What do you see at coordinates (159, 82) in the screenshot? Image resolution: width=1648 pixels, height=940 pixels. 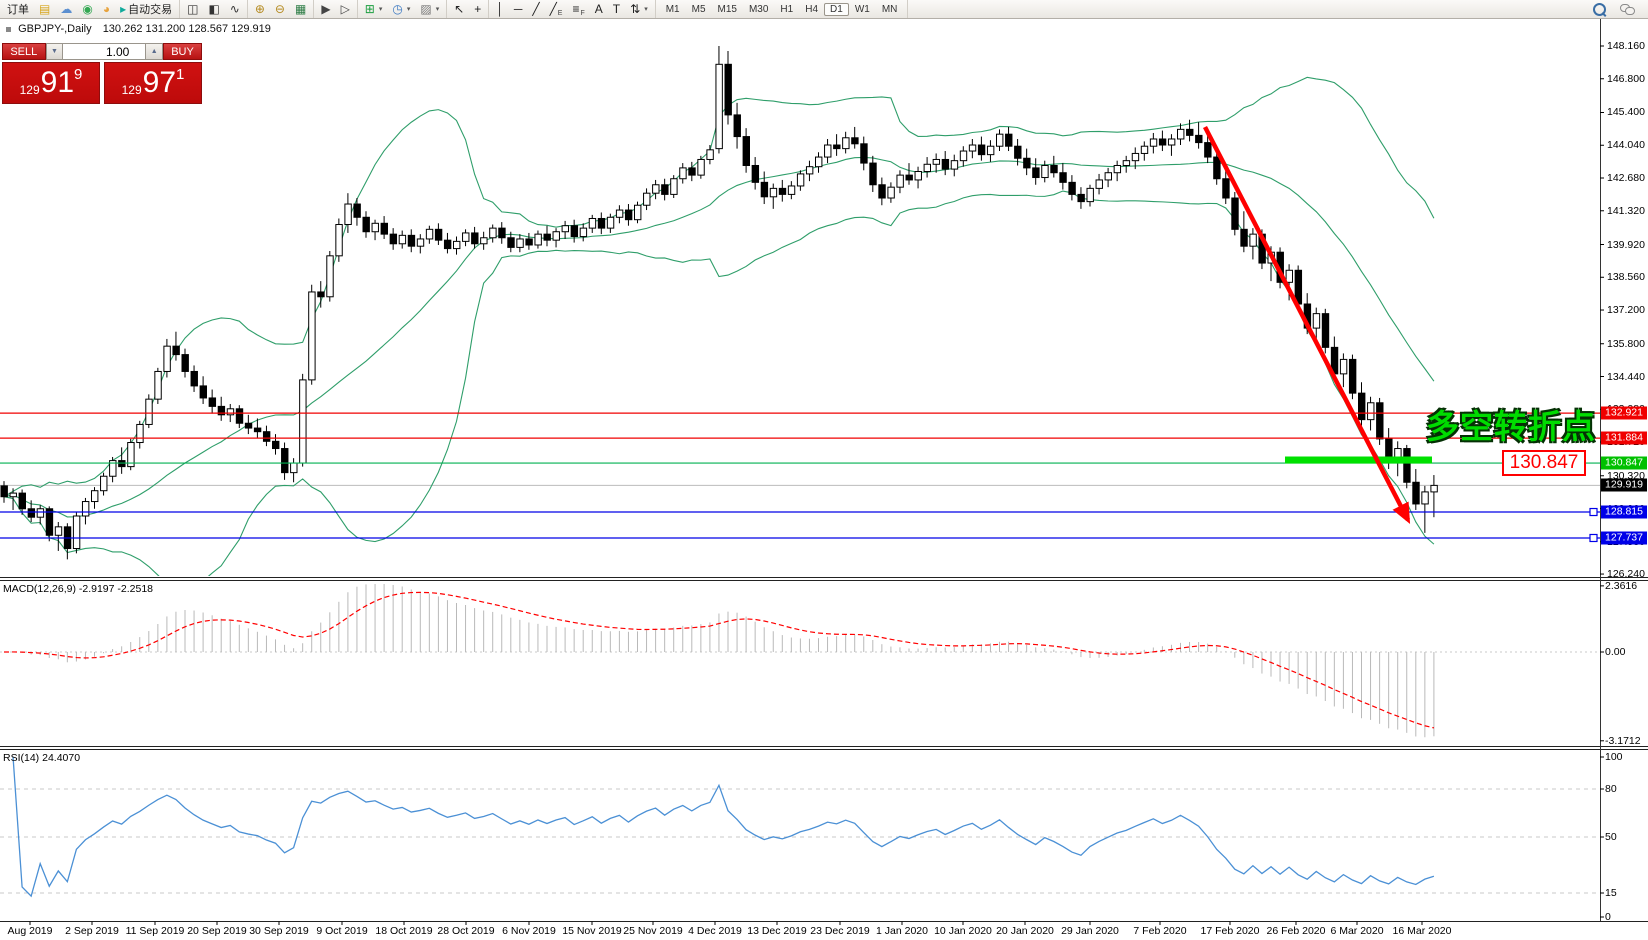 I see `buy-price-big: 97` at bounding box center [159, 82].